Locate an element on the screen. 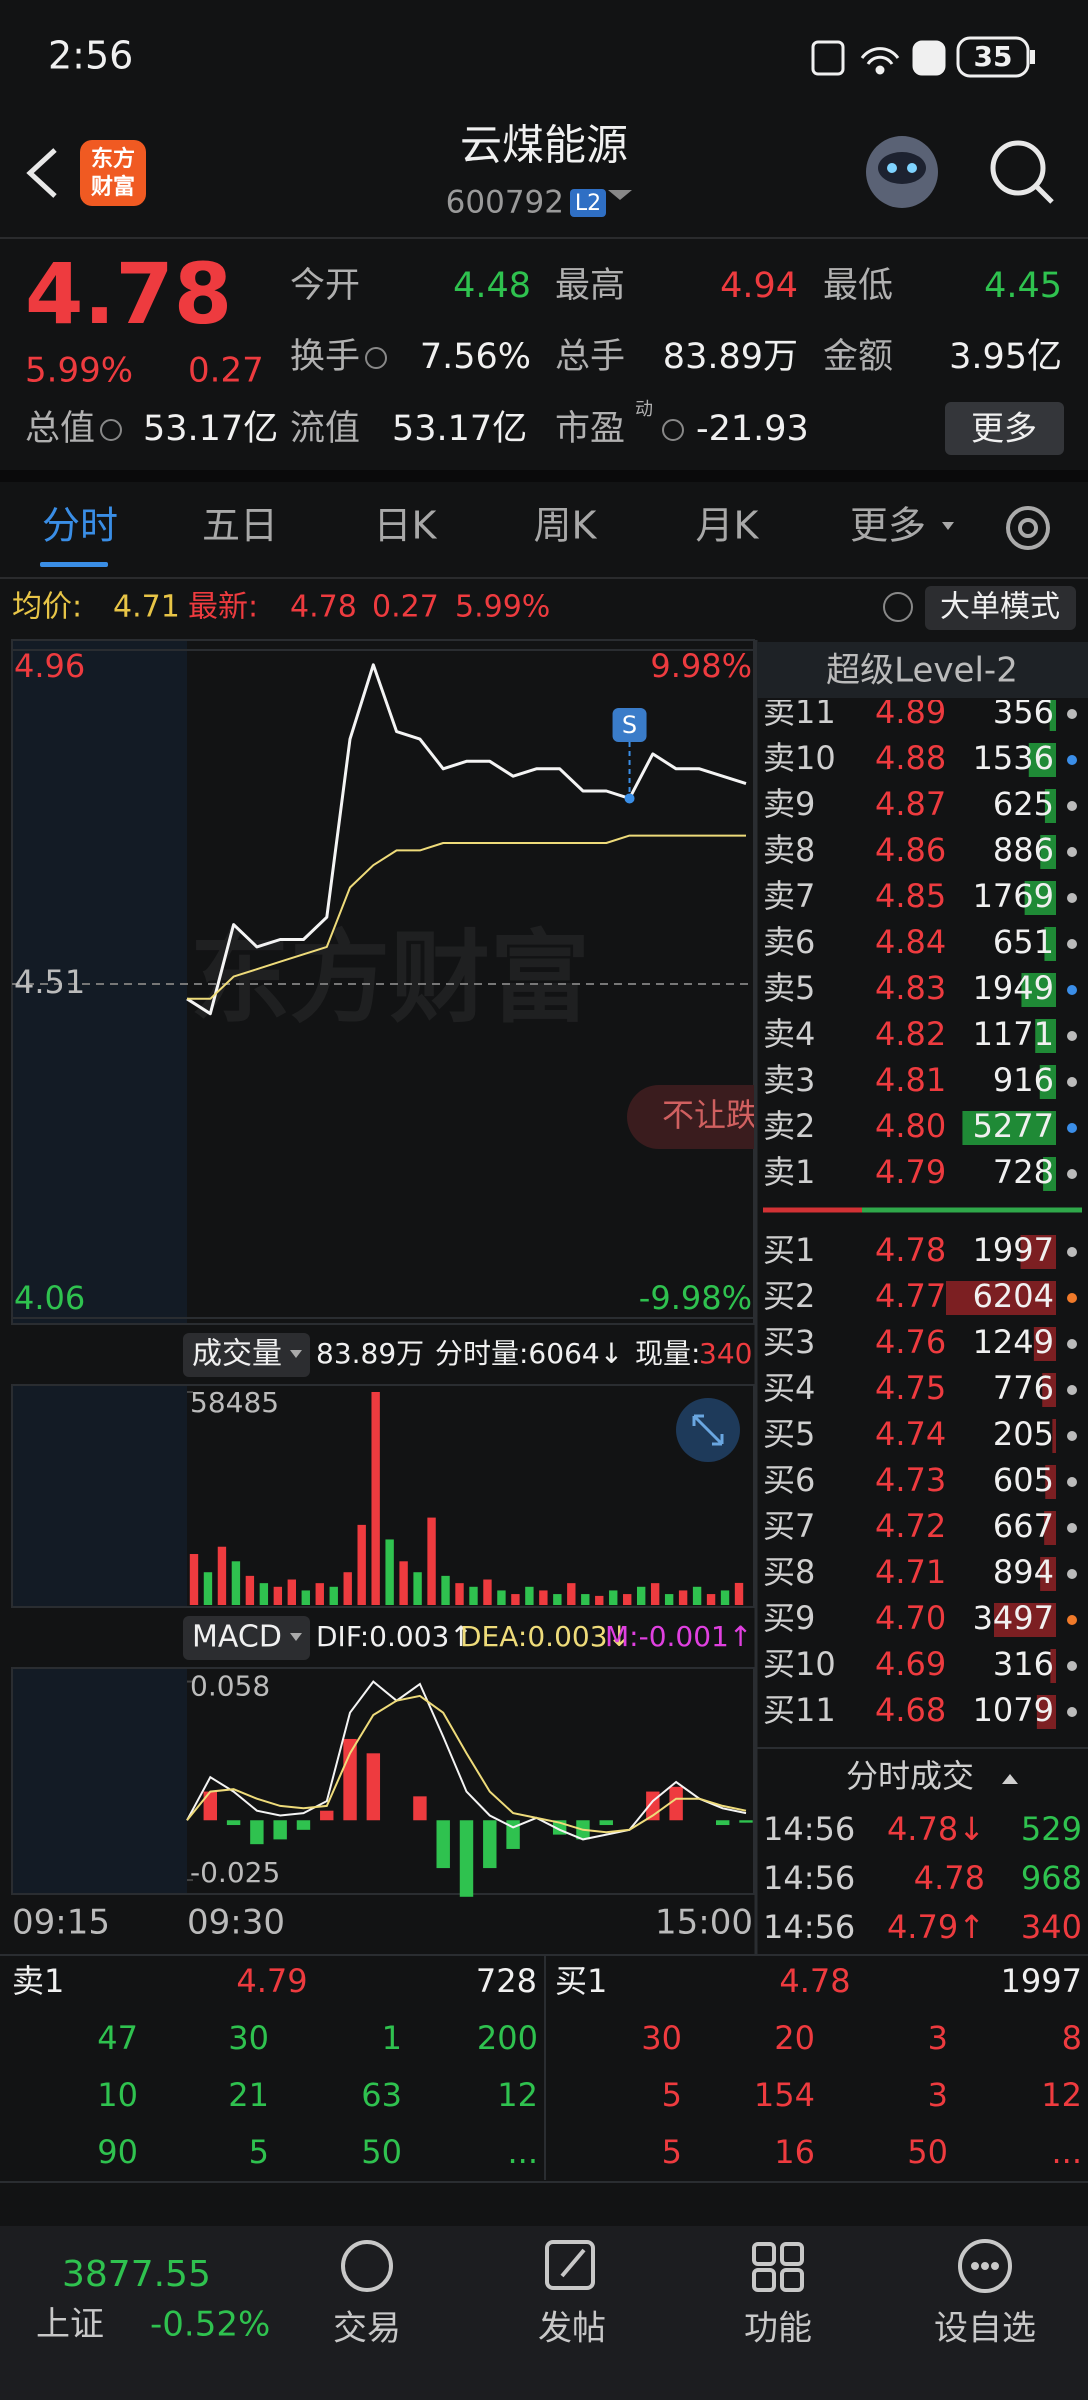 The image size is (1088, 2400). book-volume: 316 is located at coordinates (1023, 1664).